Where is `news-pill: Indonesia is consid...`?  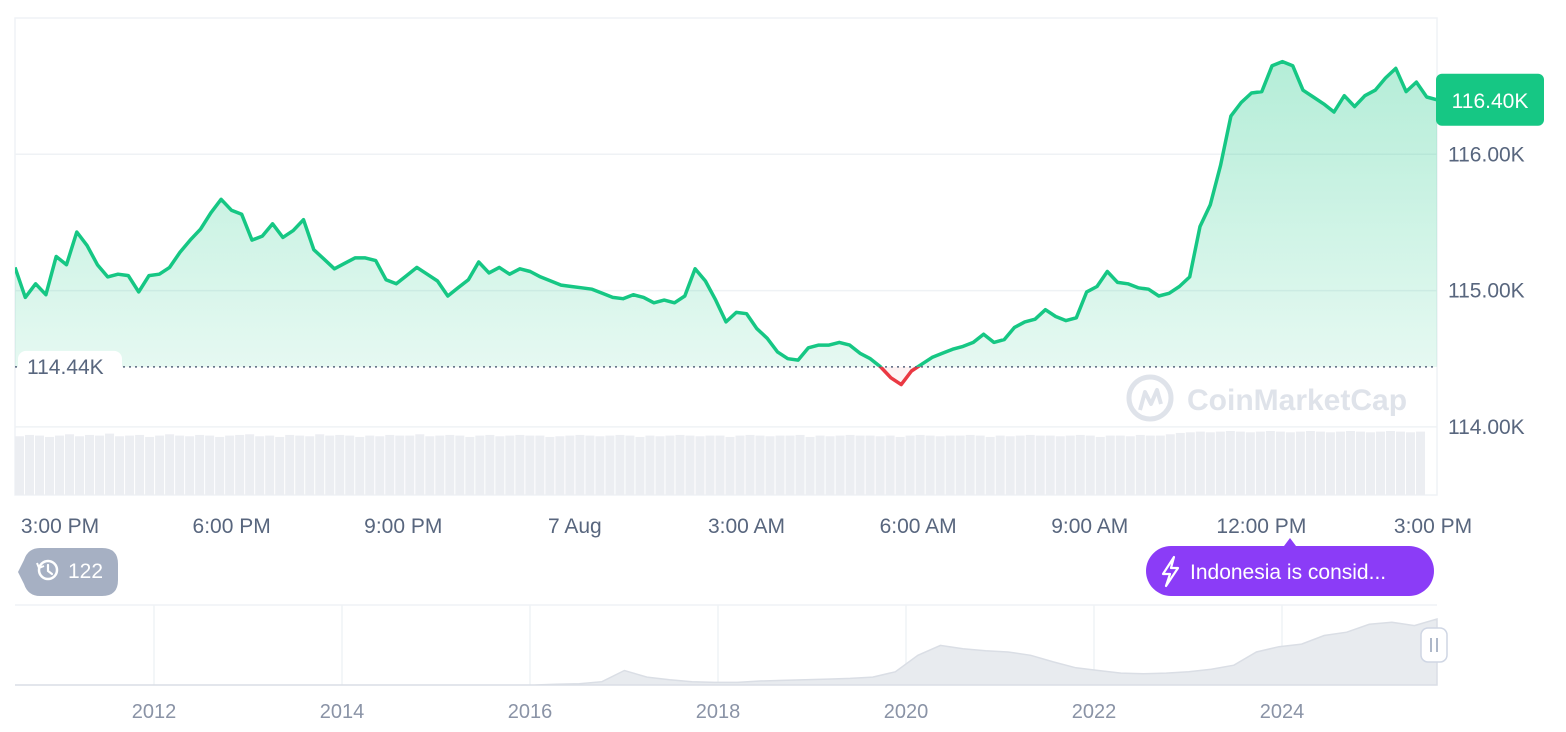 news-pill: Indonesia is consid... is located at coordinates (1290, 567).